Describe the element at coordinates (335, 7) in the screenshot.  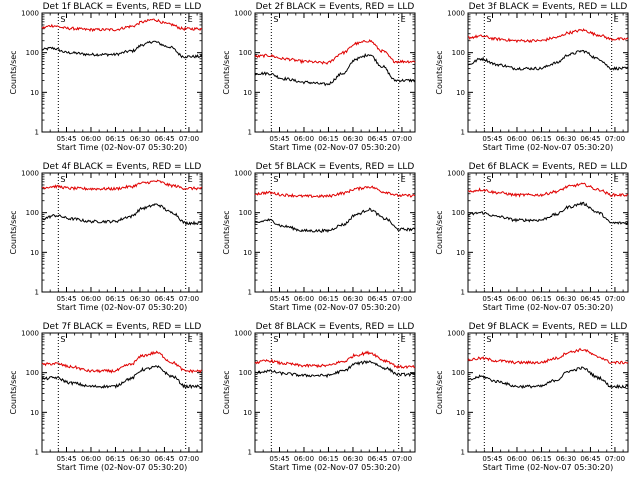
I see `panel-title: Det 2f BLACK = Events, RED = LLD` at that location.